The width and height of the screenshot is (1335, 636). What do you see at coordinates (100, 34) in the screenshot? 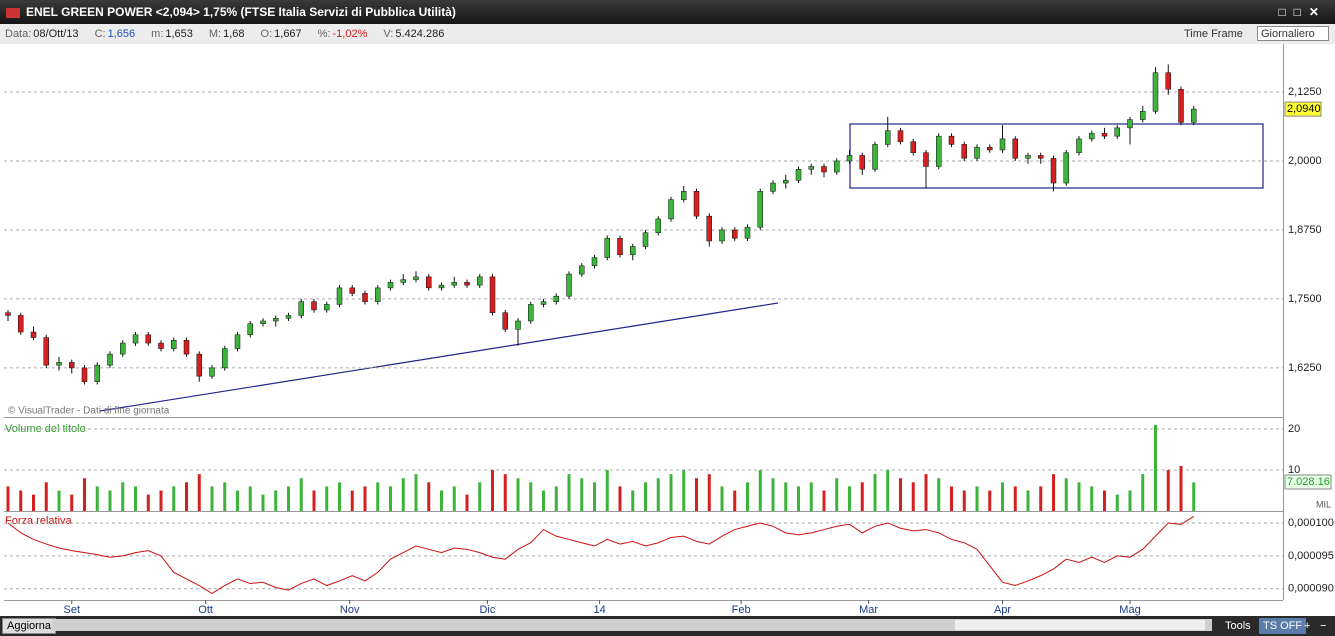
I see `field-label: C:` at bounding box center [100, 34].